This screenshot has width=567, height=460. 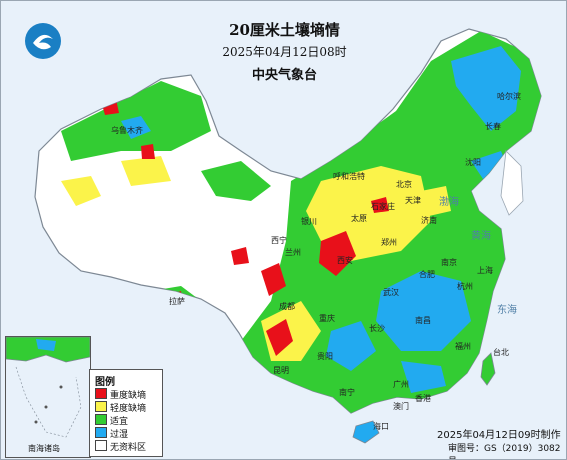 I want to click on legend-label: 过湿, so click(x=119, y=435).